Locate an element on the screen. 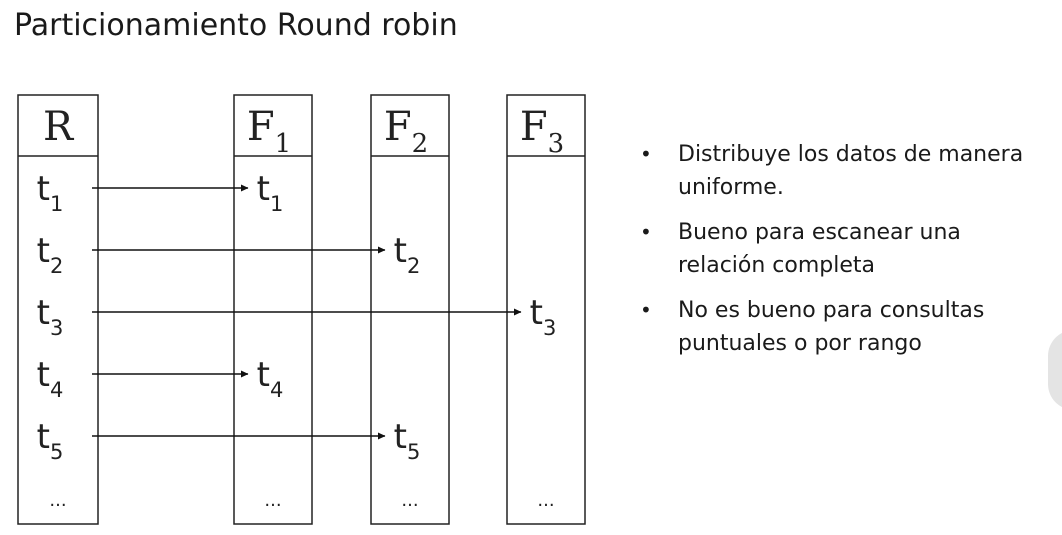 The width and height of the screenshot is (1062, 535). fragment-f1-tuple-t4-subscript: 4 is located at coordinates (276, 390).